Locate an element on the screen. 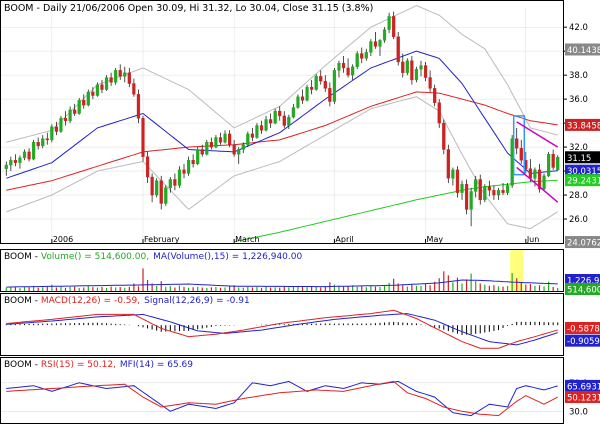  macd-lines is located at coordinates (282, 329).